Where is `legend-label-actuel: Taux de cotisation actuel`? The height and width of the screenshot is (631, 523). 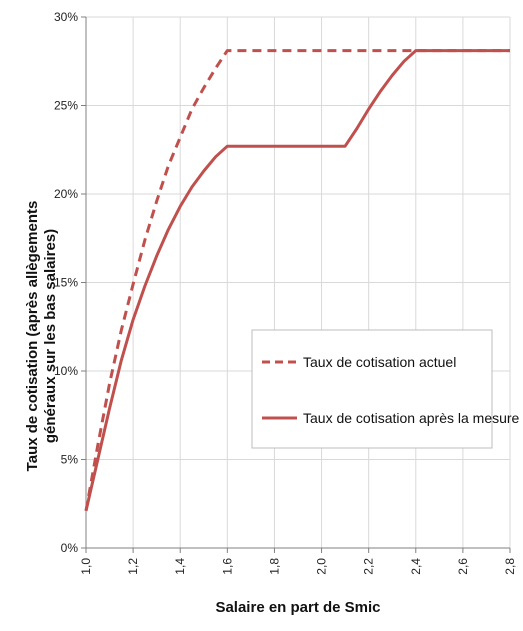
legend-label-actuel: Taux de cotisation actuel is located at coordinates (379, 362).